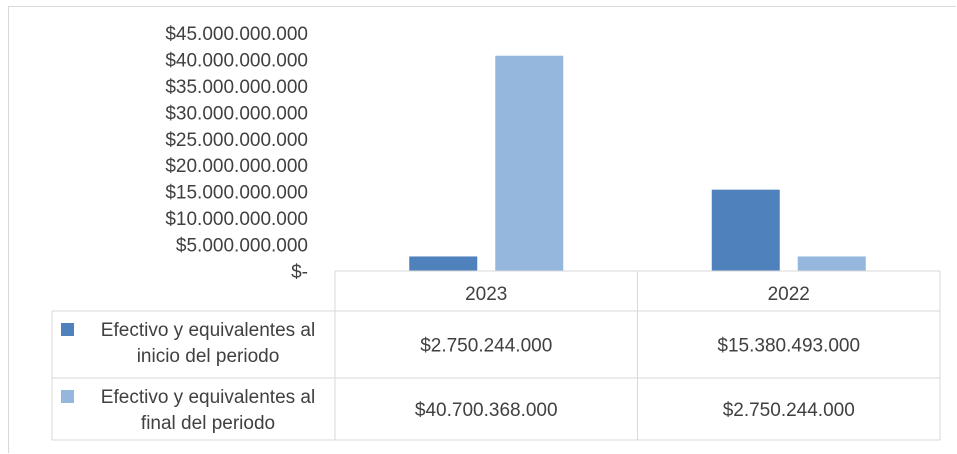 The image size is (957, 454). Describe the element at coordinates (236, 140) in the screenshot. I see `y-tick-label: $25.000.000.000` at that location.